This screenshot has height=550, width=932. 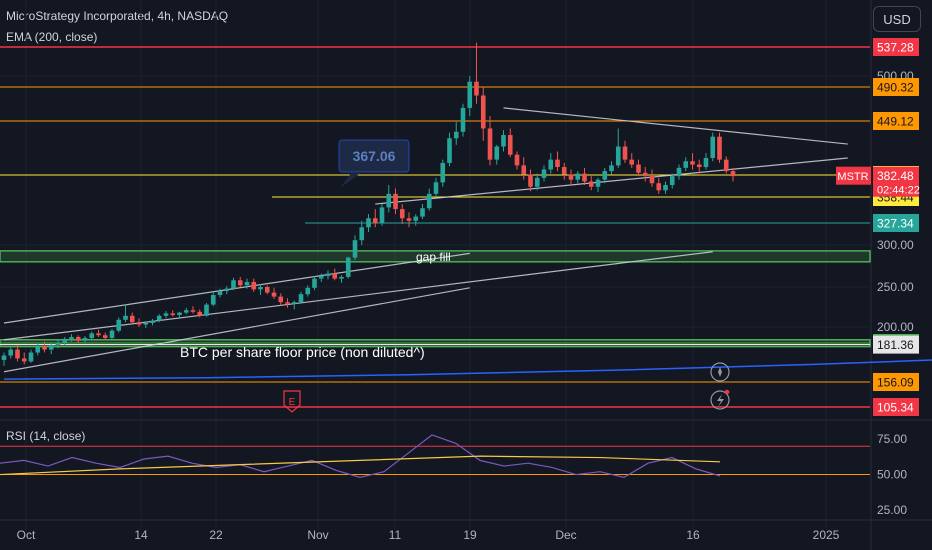 I want to click on price-level-value: 156.09, so click(x=895, y=383).